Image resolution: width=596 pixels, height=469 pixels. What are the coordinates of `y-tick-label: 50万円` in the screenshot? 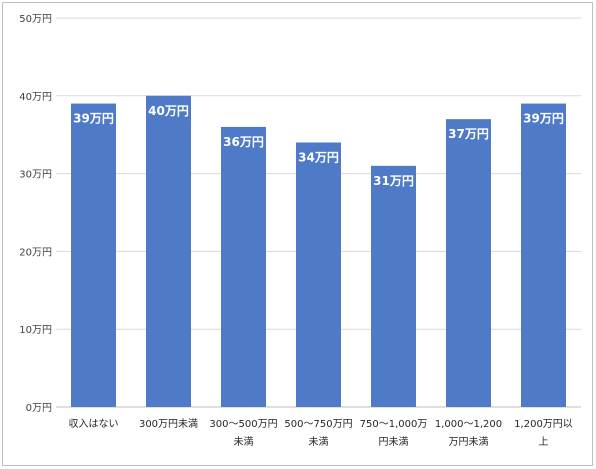 It's located at (35, 19).